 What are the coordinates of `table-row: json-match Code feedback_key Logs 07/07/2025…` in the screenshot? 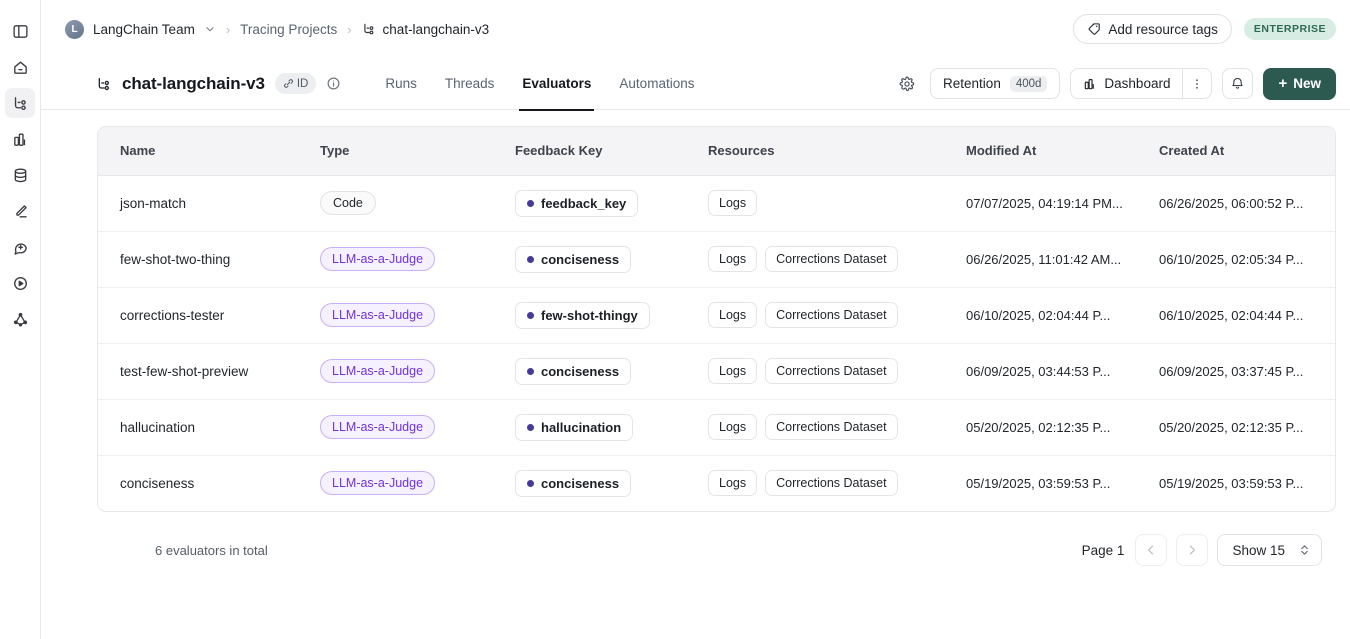 It's located at (716, 203).